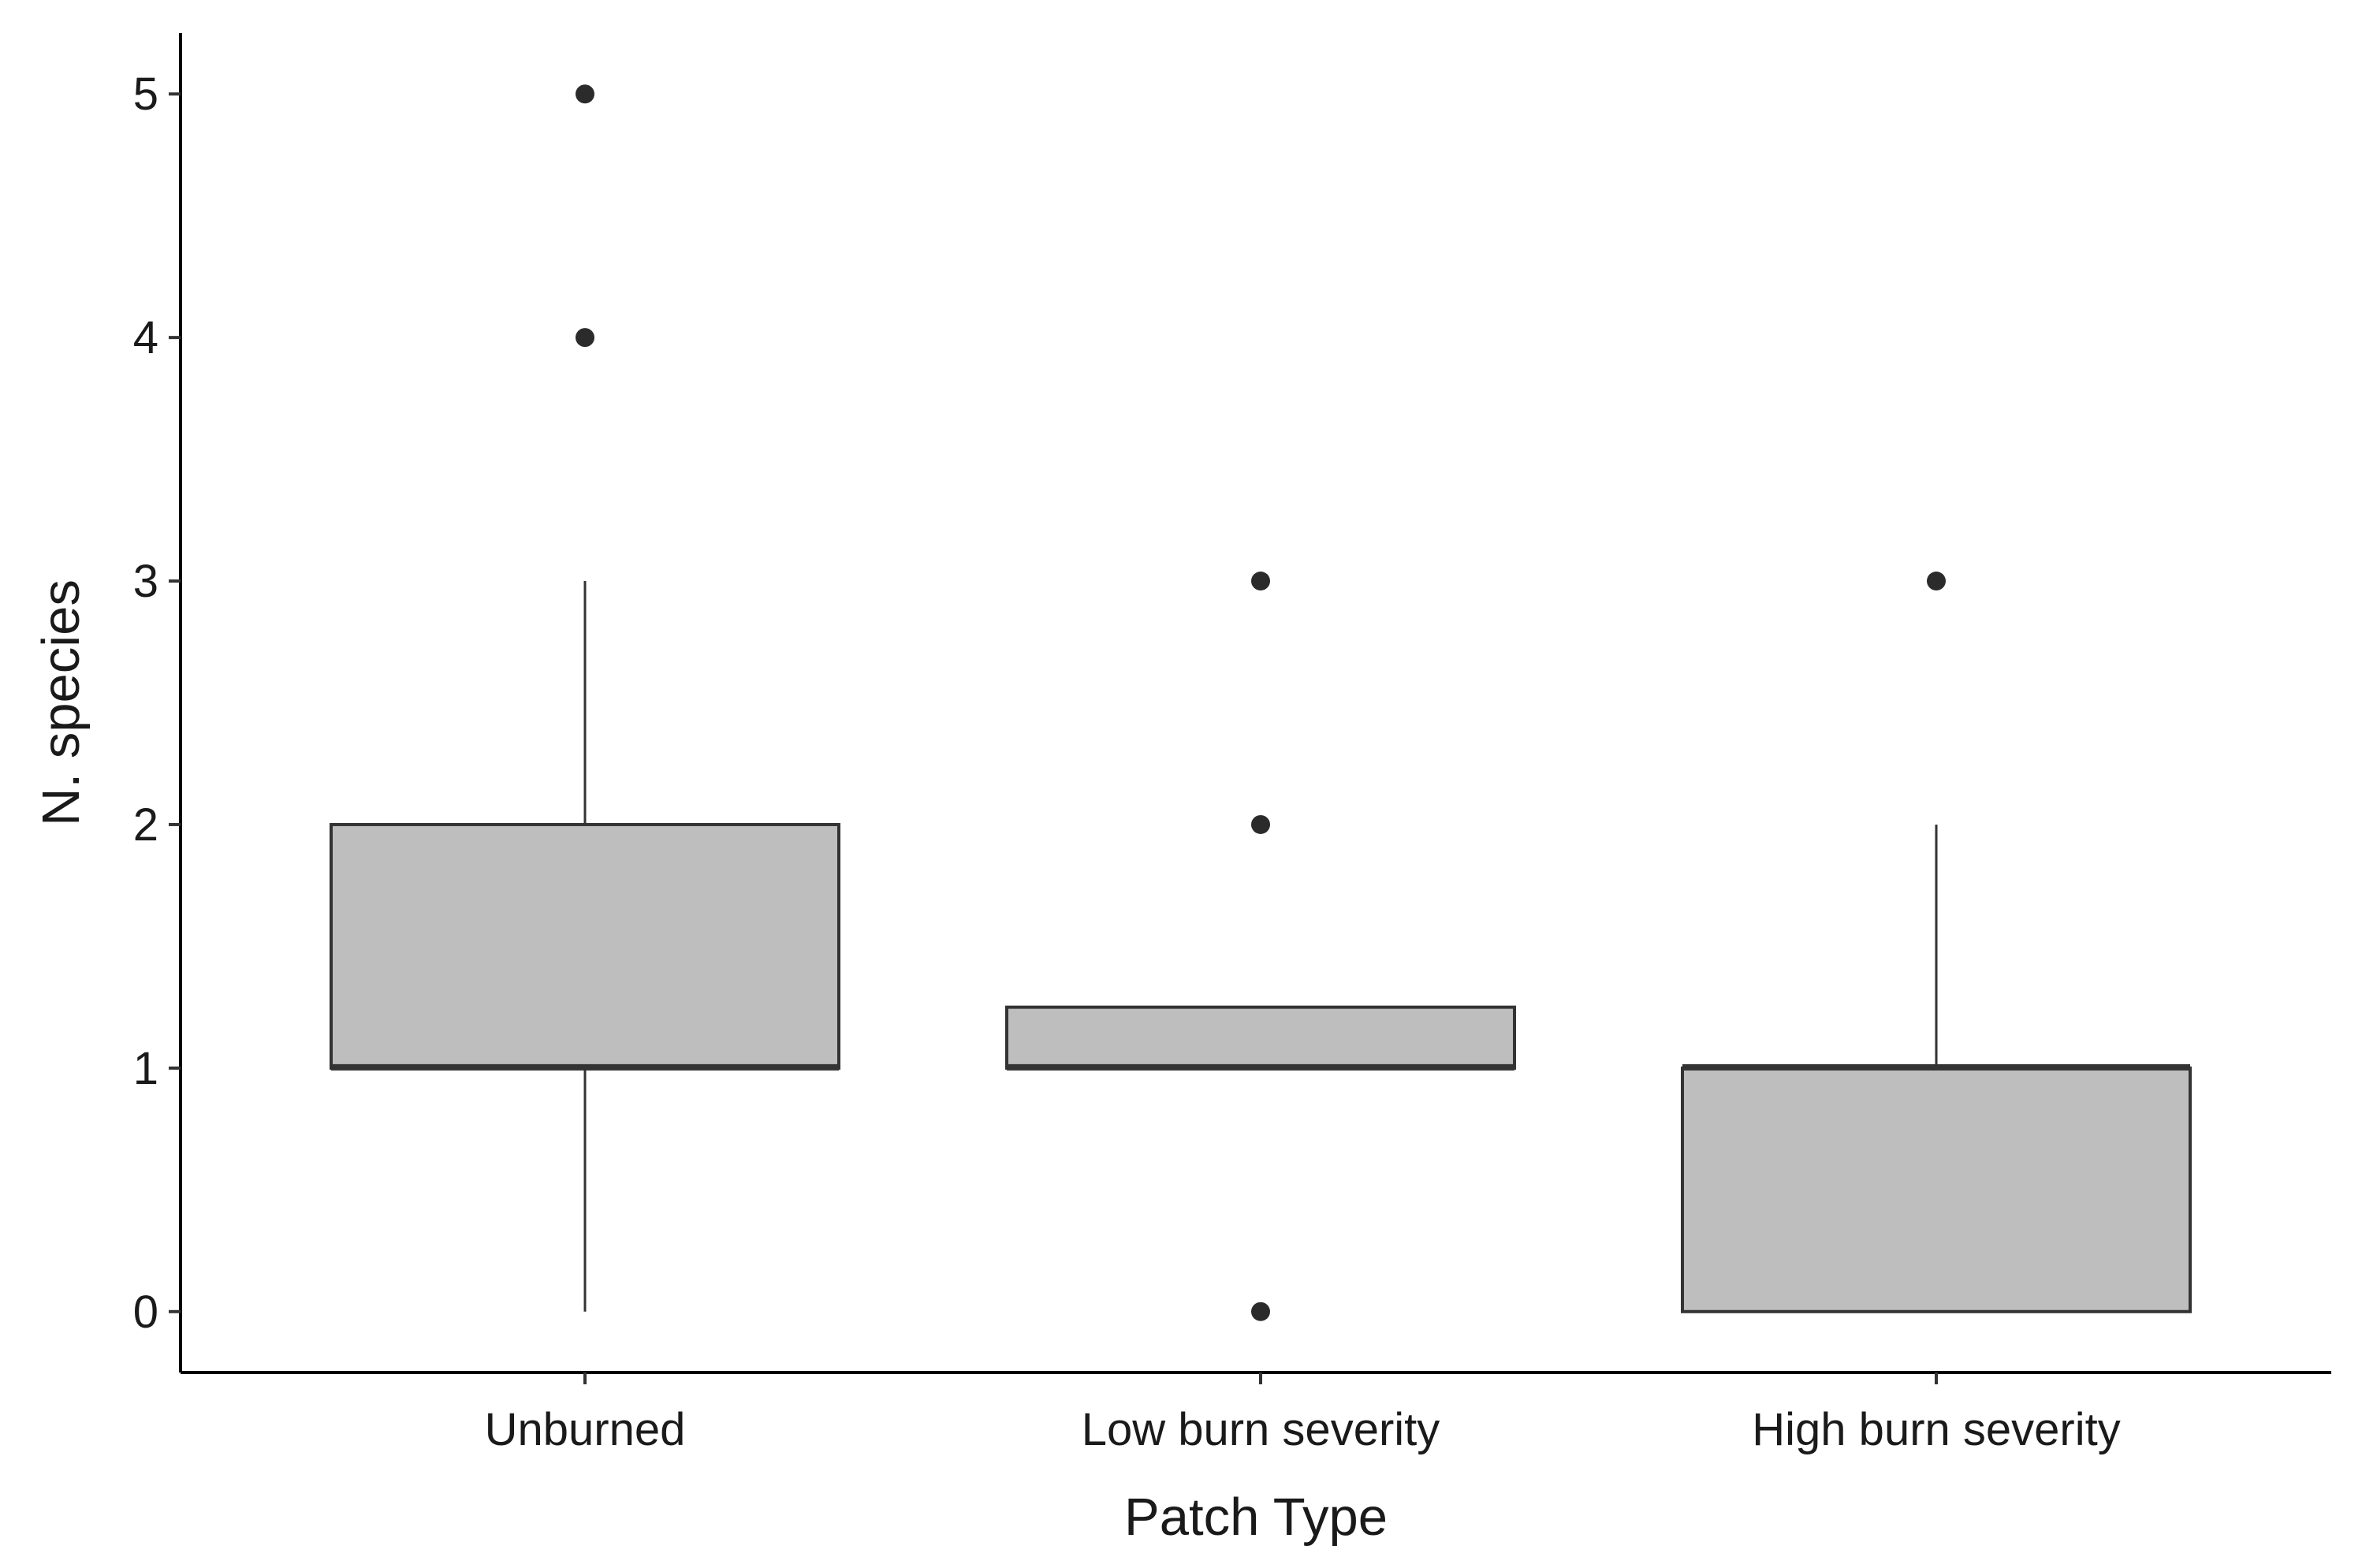 The image size is (2362, 1568). I want to click on y-tick-label: 2, so click(145, 825).